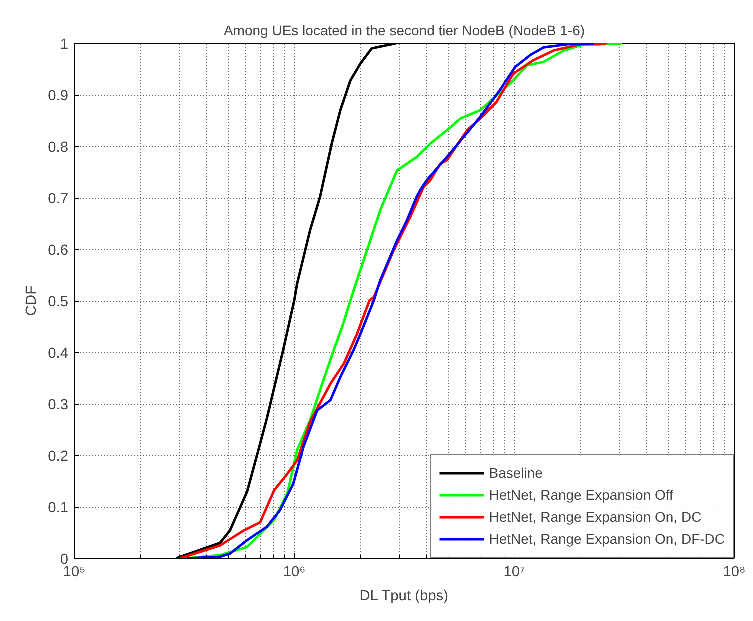 The height and width of the screenshot is (621, 753). I want to click on y-tick-label: 0.8, so click(58, 148).